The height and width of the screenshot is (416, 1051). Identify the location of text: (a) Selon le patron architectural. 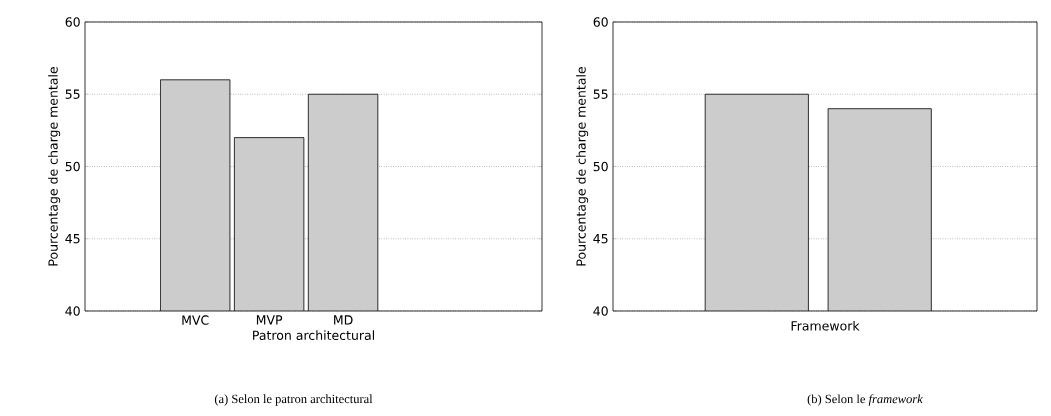
(293, 400).